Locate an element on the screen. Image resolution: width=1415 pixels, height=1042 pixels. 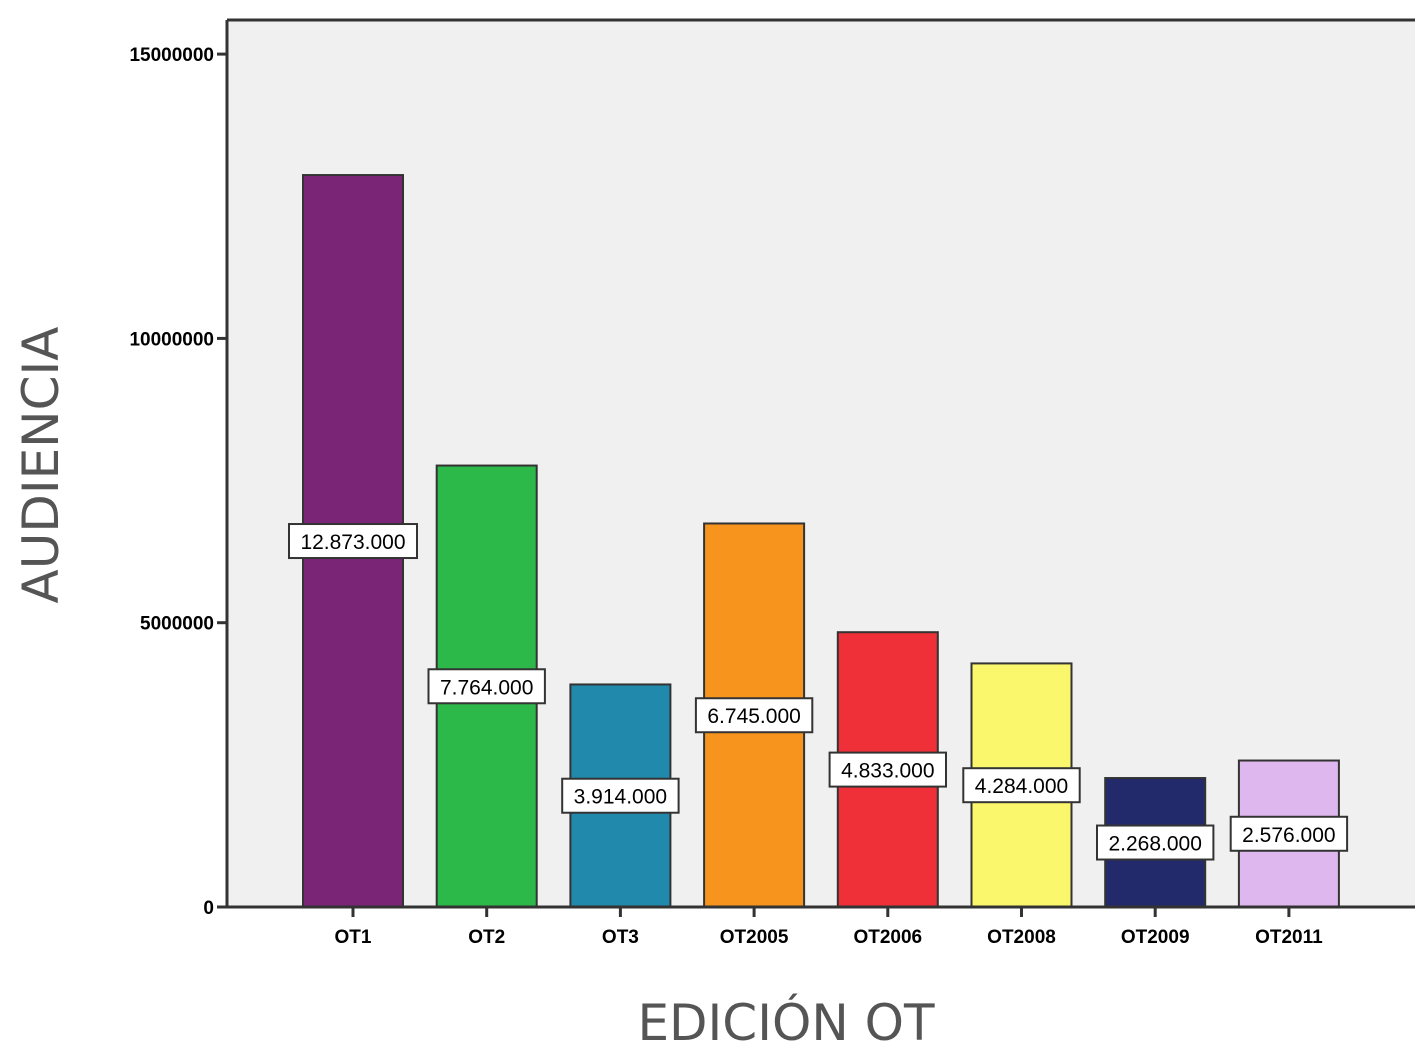
data-label-text: 2.576.000 is located at coordinates (1288, 835).